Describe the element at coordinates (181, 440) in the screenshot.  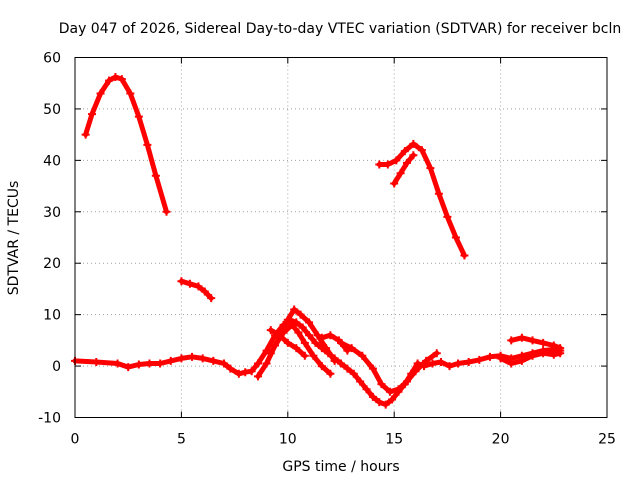
I see `x-tick-label: 5` at that location.